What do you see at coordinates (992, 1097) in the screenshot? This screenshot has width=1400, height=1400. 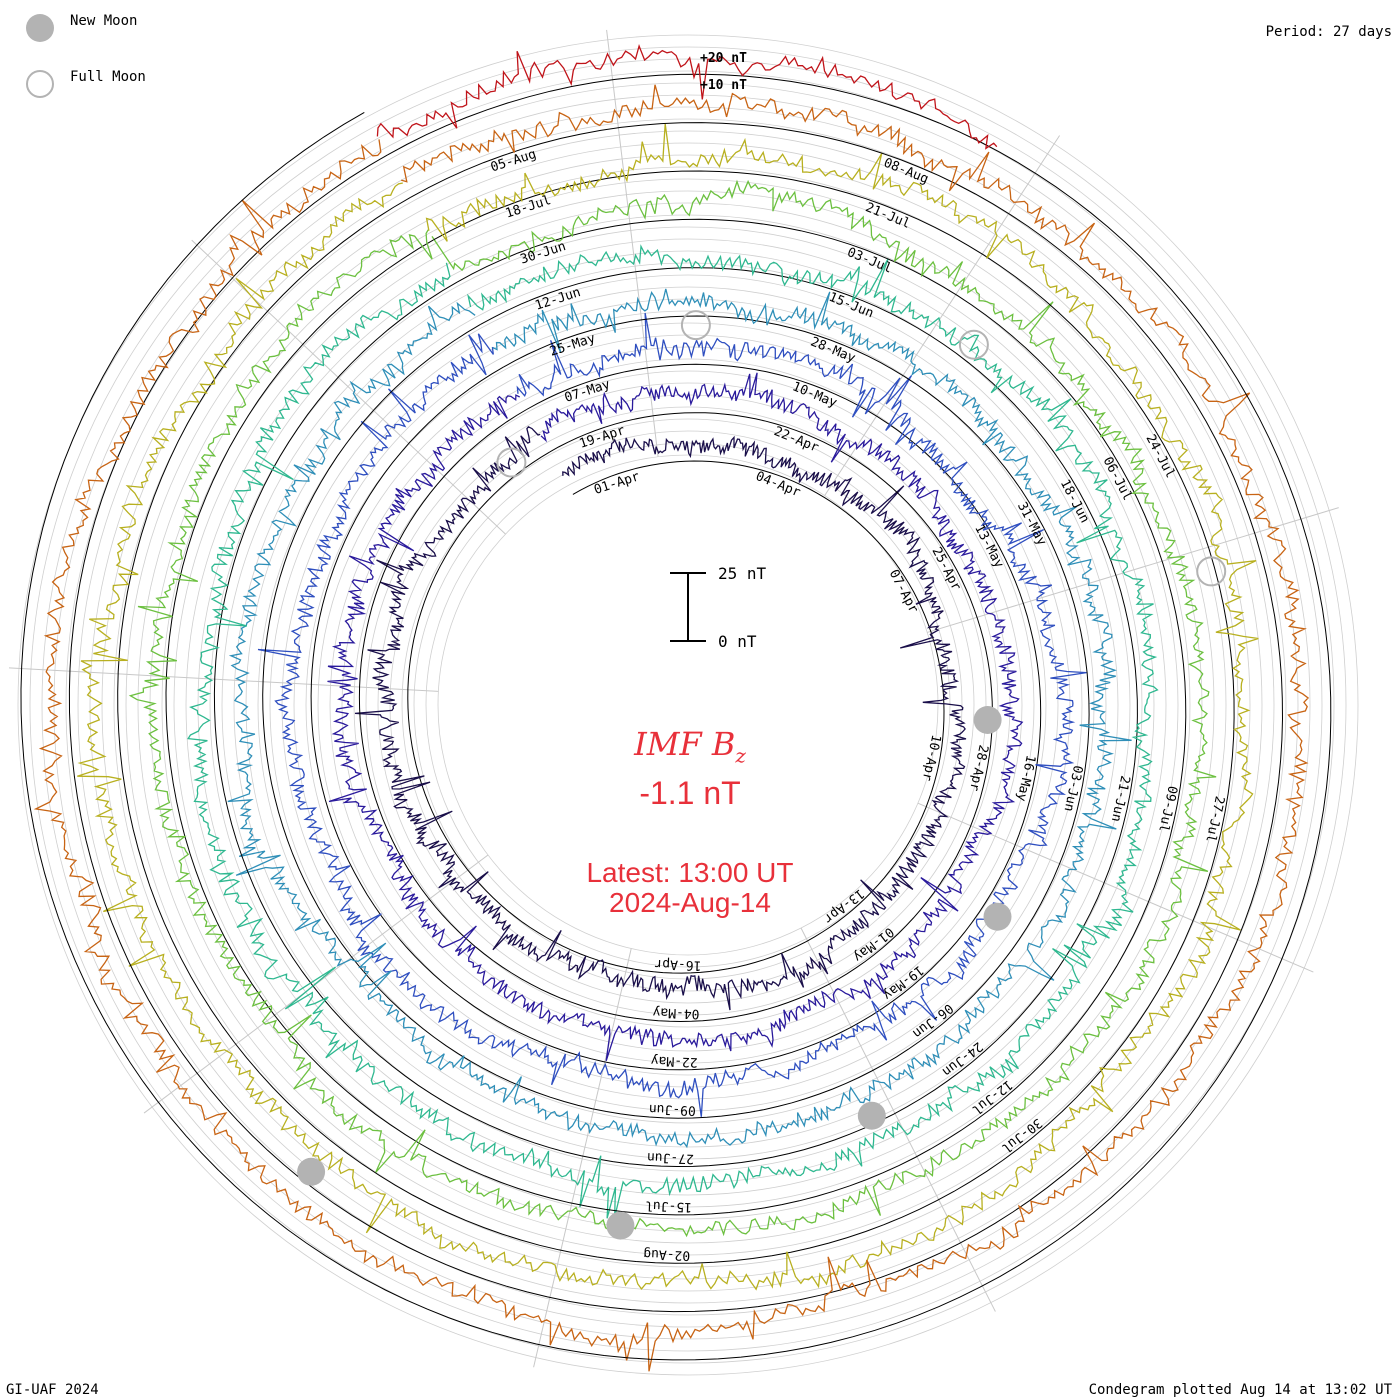 I see `date-label: 12-Jul` at bounding box center [992, 1097].